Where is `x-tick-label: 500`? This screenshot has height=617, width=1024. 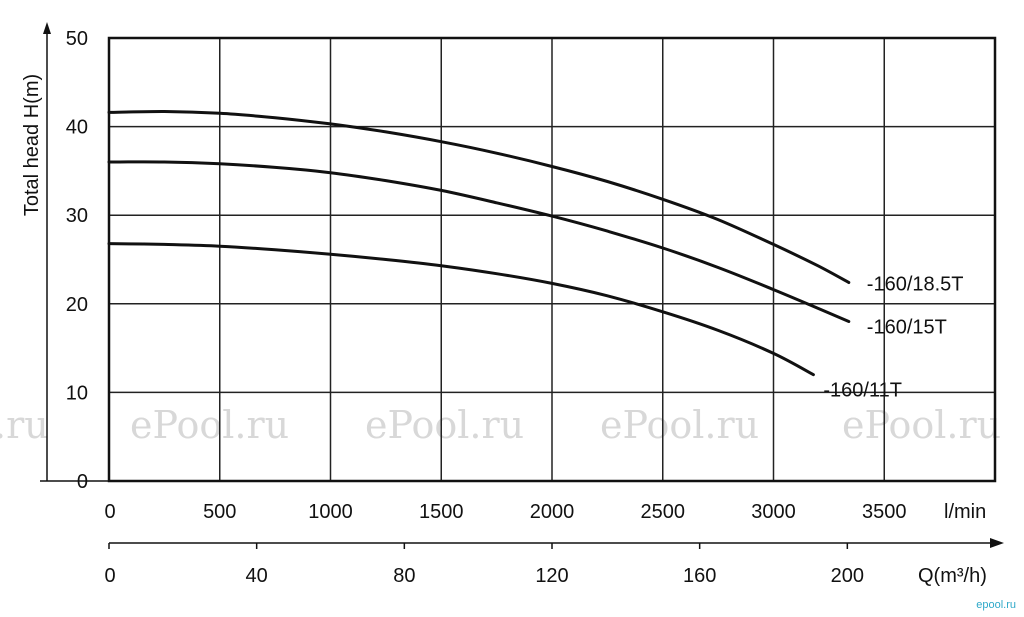
x-tick-label: 500 is located at coordinates (219, 512).